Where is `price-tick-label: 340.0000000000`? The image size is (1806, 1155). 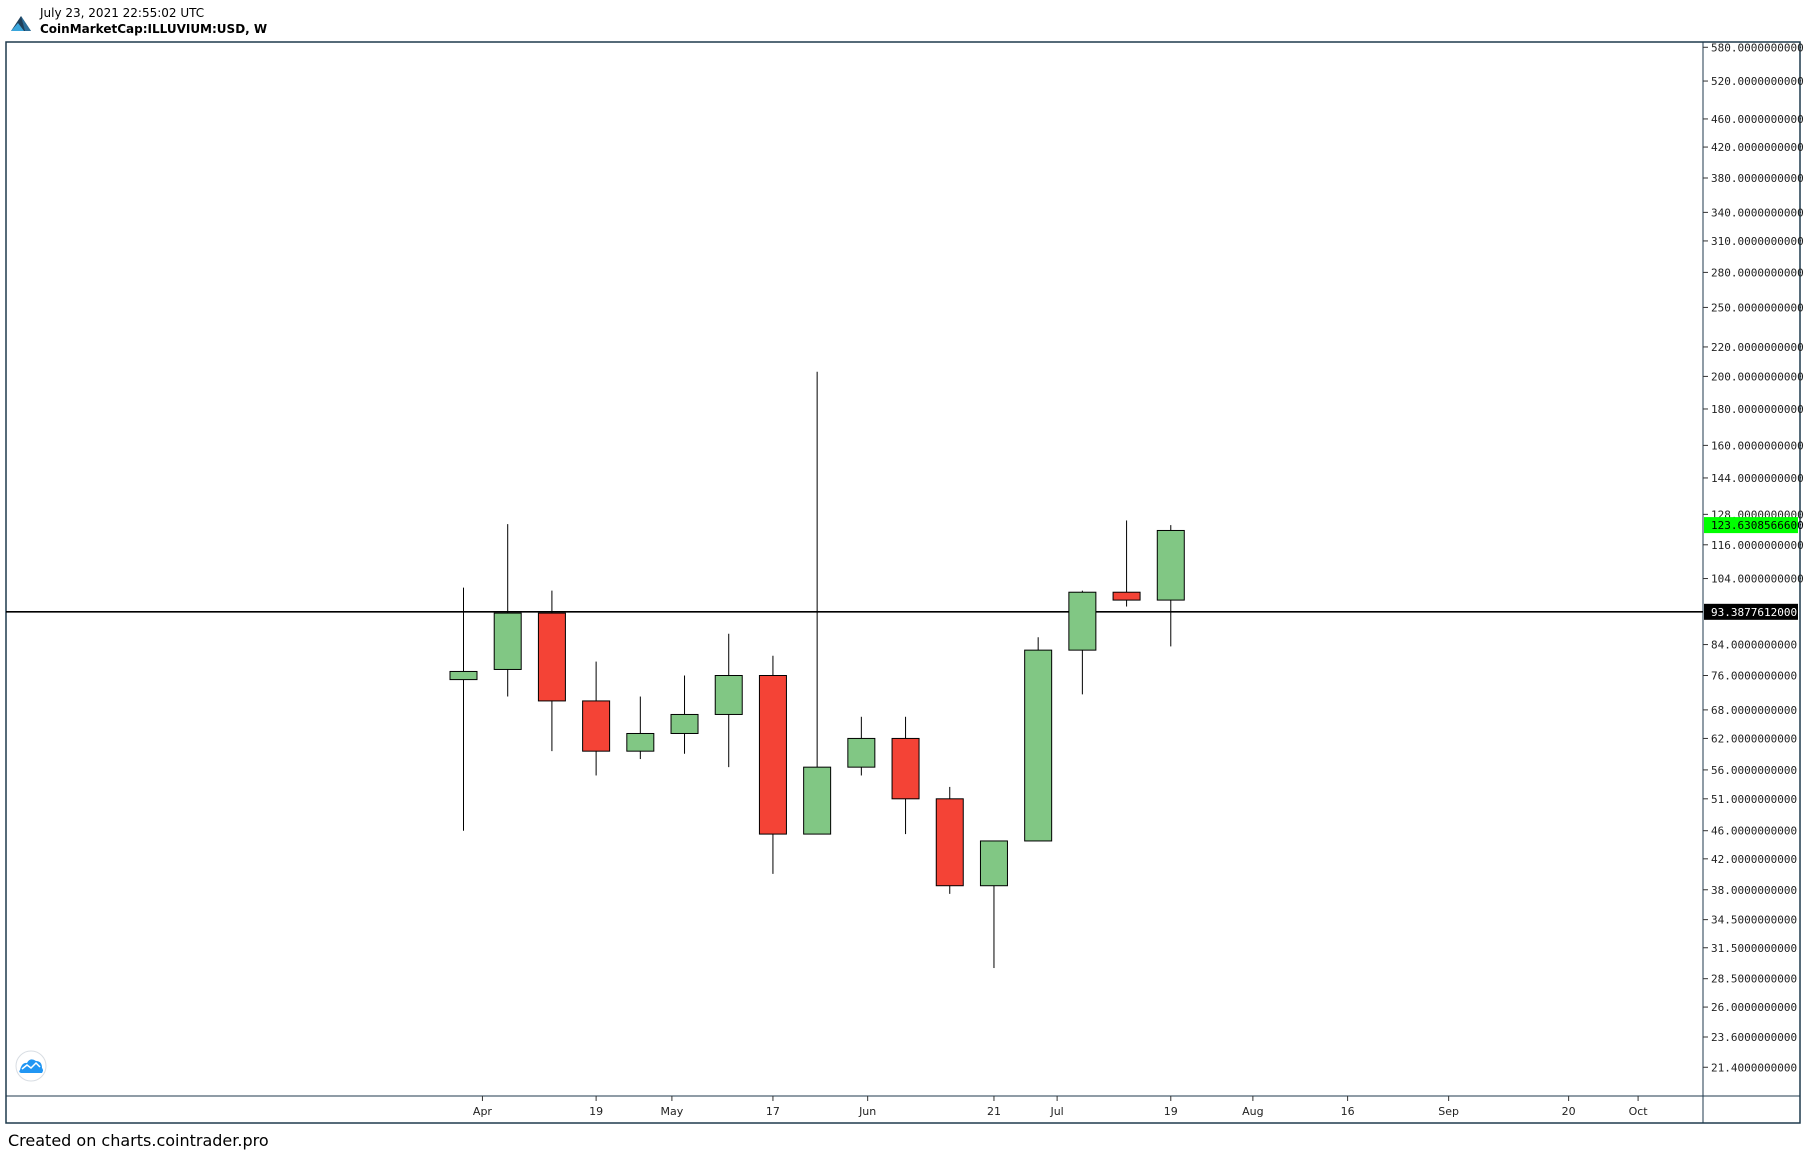
price-tick-label: 340.0000000000 is located at coordinates (1757, 212).